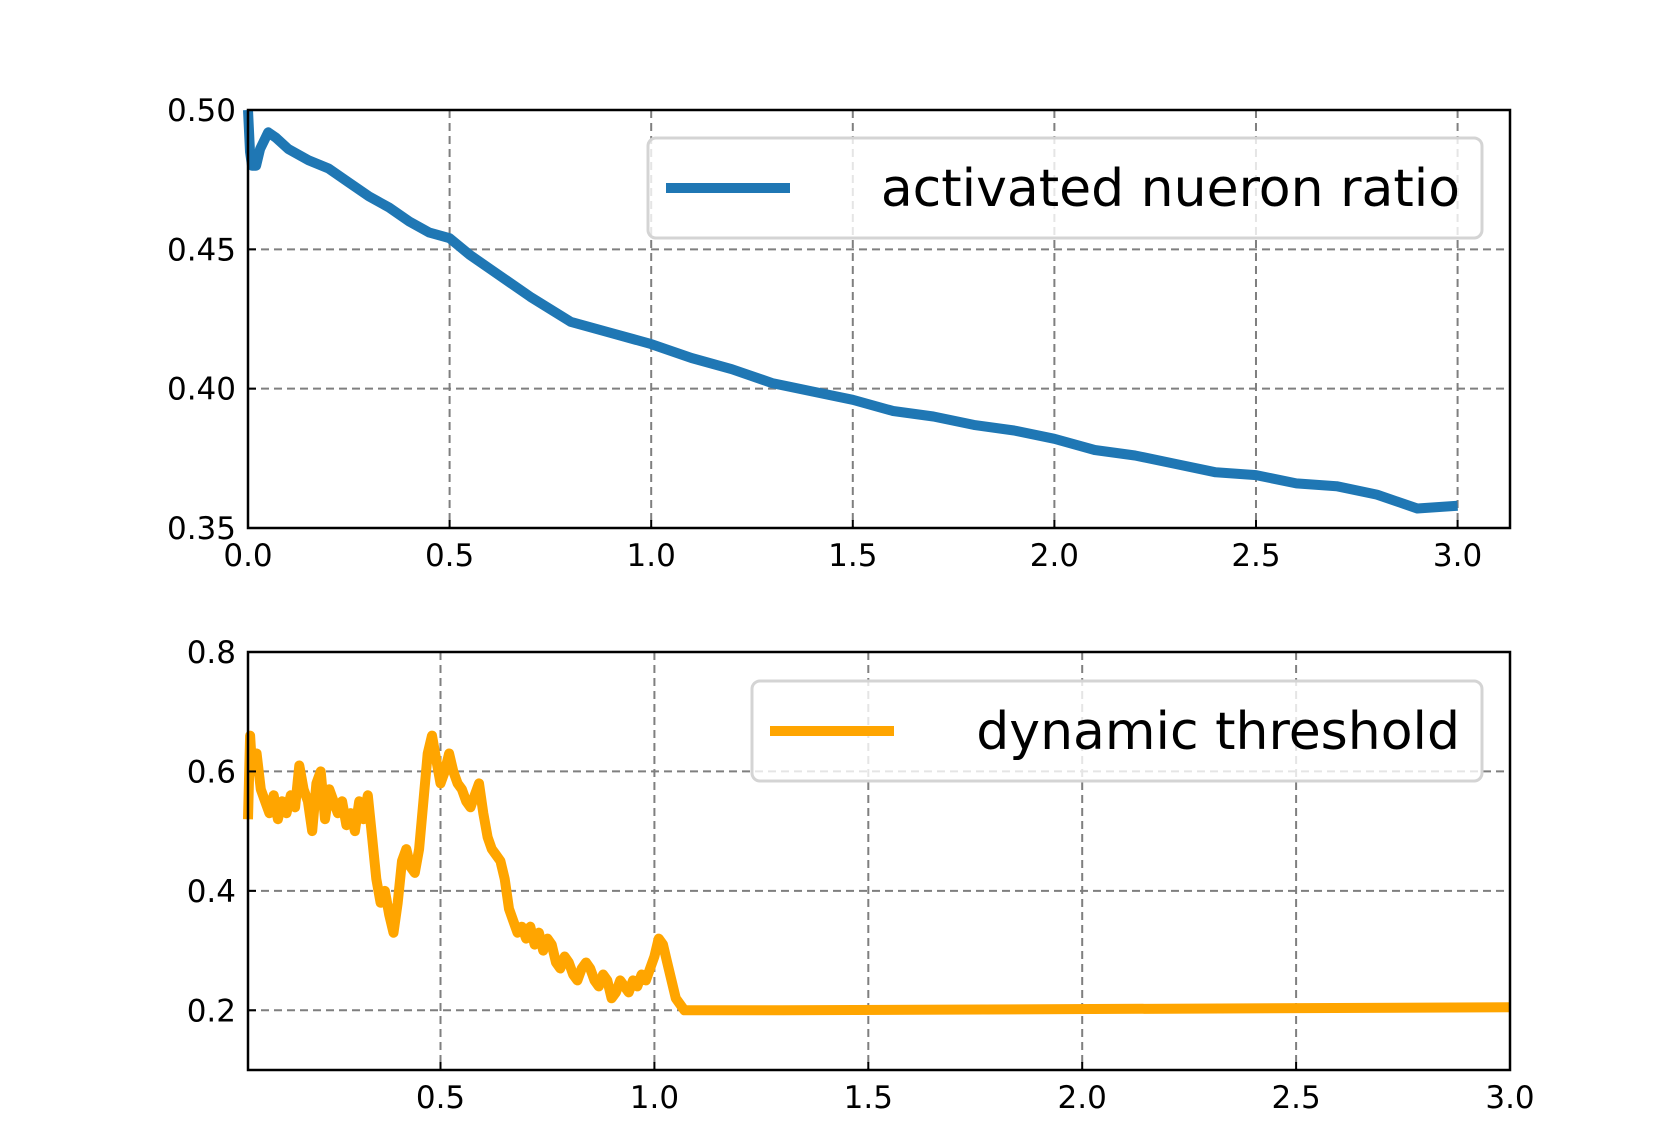 The image size is (1661, 1126). Describe the element at coordinates (201, 111) in the screenshot. I see `y-tick-label: 0.50` at that location.